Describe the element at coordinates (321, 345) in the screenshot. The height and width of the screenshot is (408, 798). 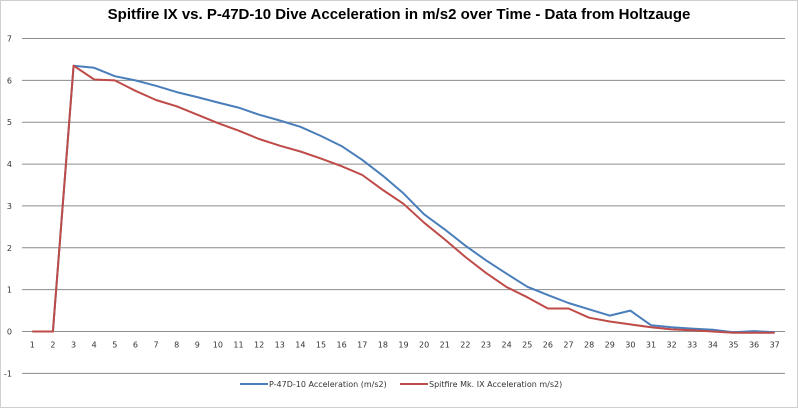
I see `x-tick-label: 15` at that location.